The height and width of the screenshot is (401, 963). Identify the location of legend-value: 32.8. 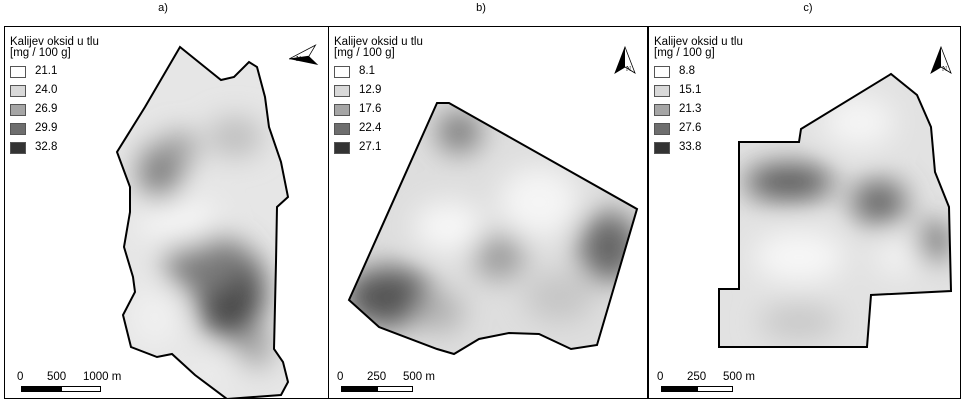
(46, 147).